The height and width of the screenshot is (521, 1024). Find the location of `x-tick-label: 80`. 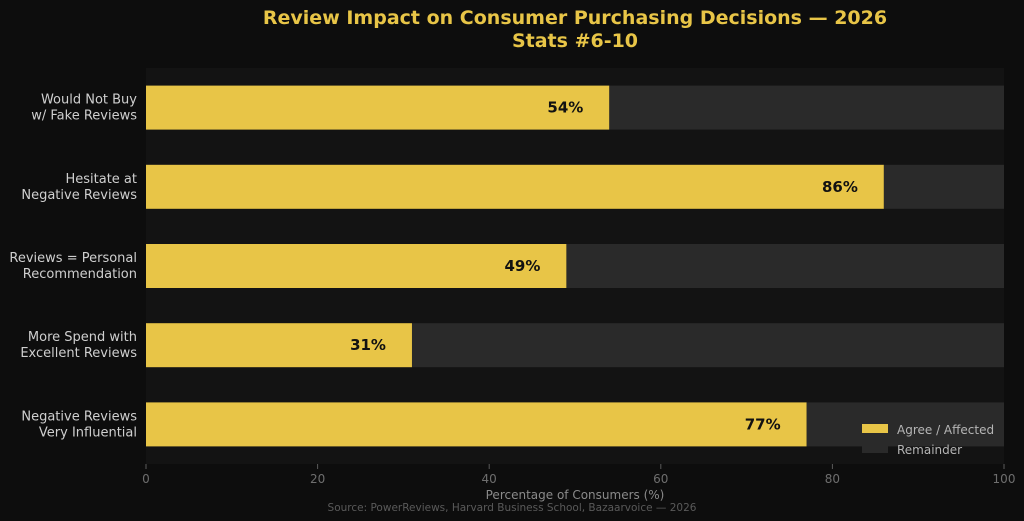

x-tick-label: 80 is located at coordinates (832, 479).